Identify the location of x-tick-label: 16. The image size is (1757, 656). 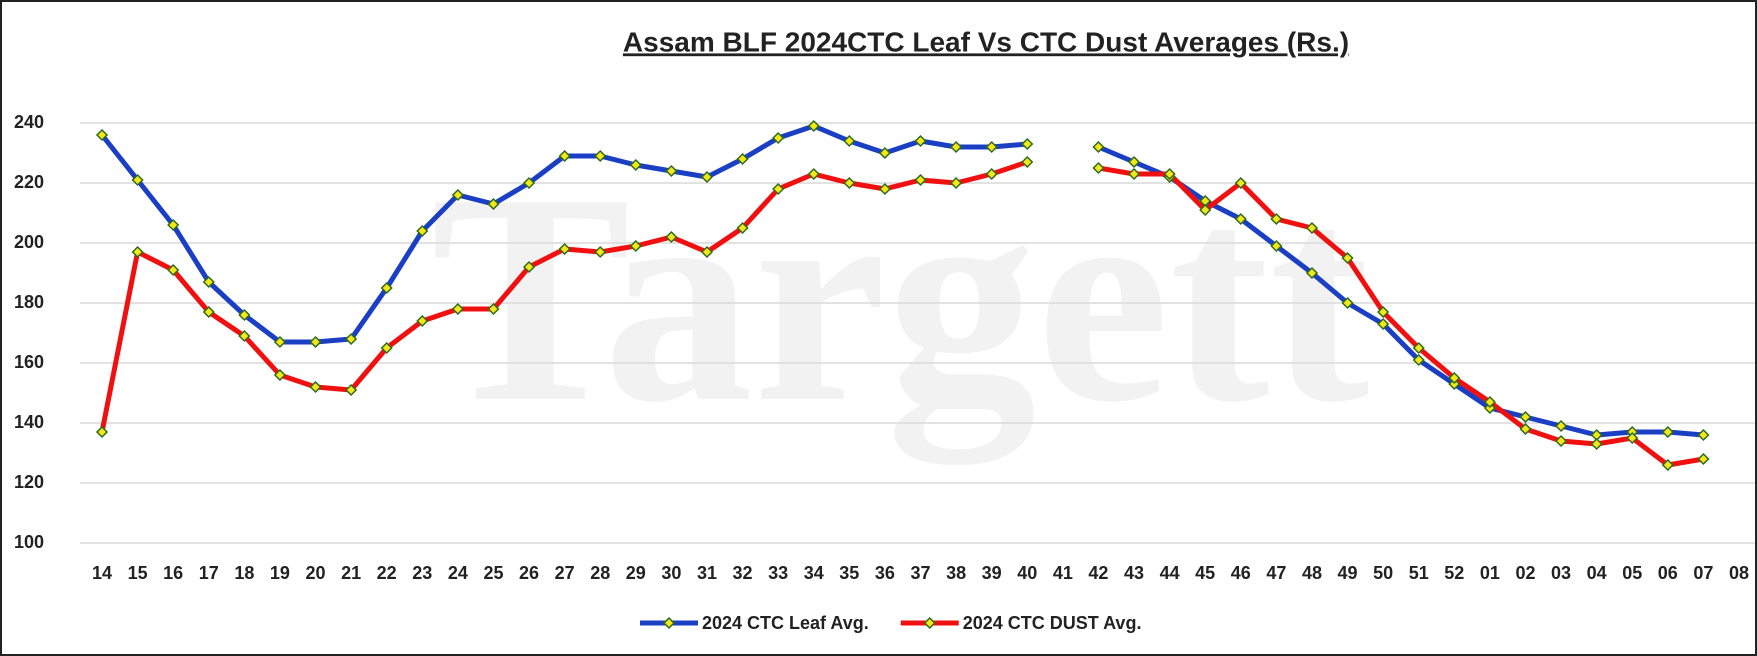
(173, 573).